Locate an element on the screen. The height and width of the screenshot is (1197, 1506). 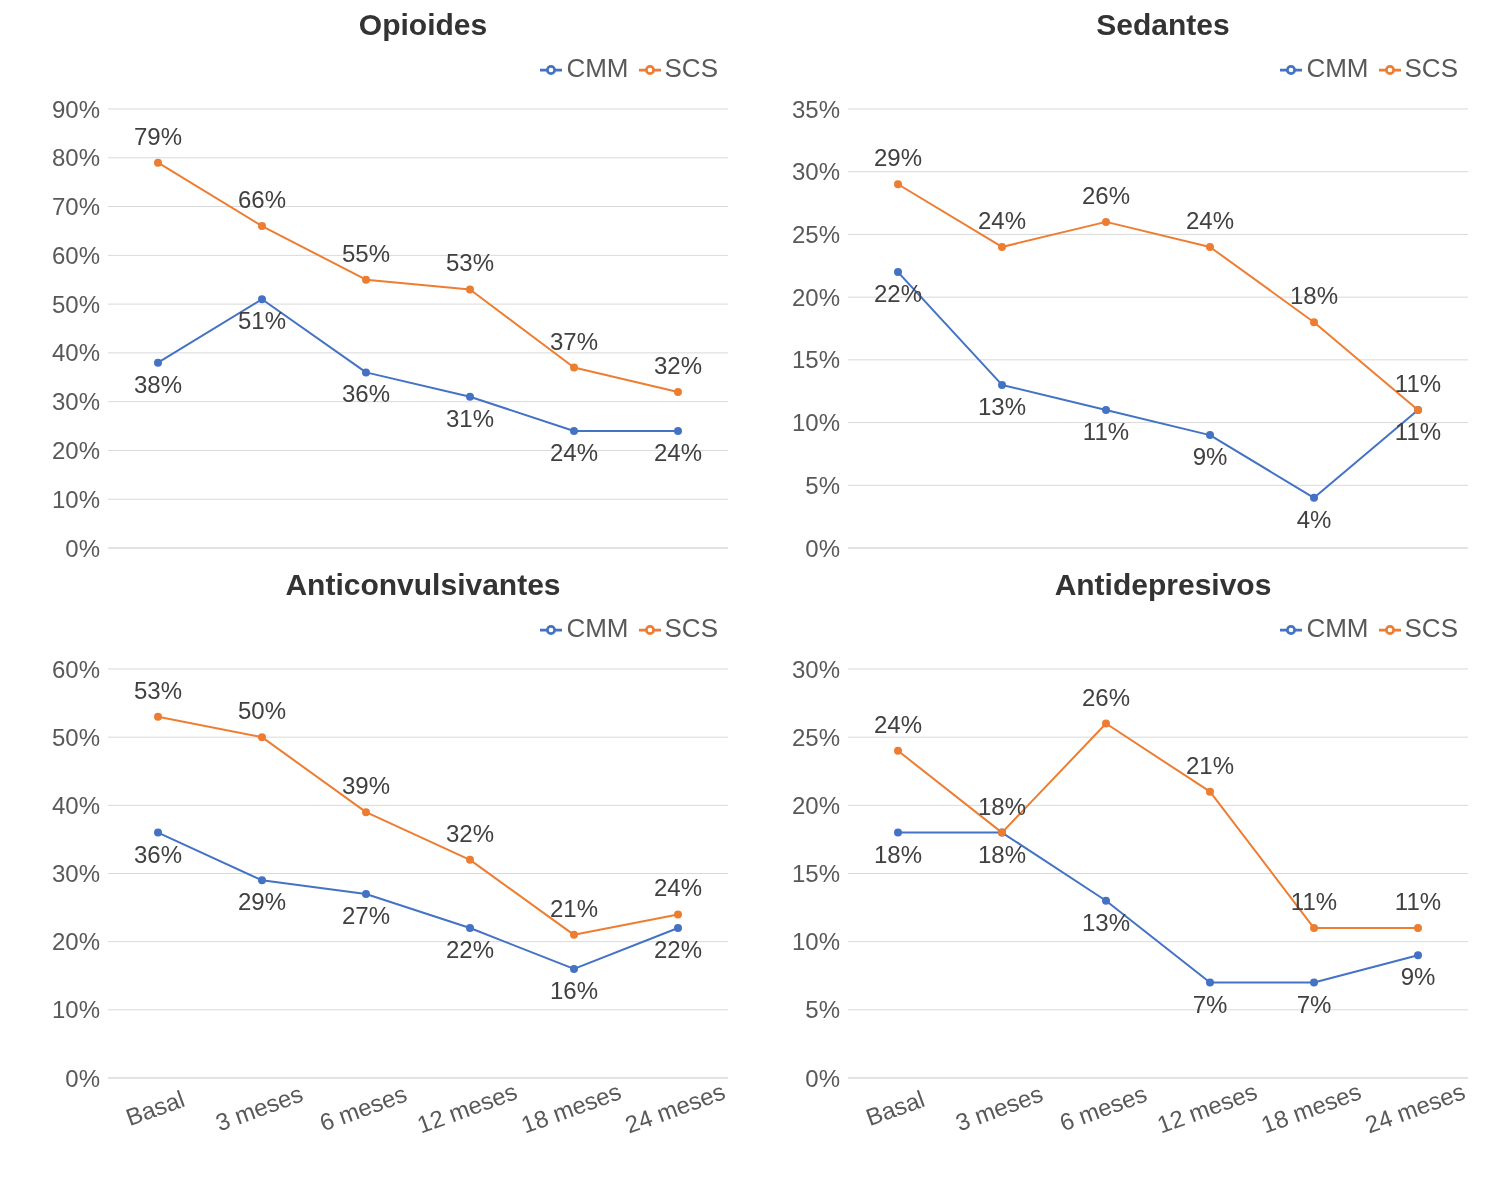
x-tick-label: 3 meses is located at coordinates (259, 1108).